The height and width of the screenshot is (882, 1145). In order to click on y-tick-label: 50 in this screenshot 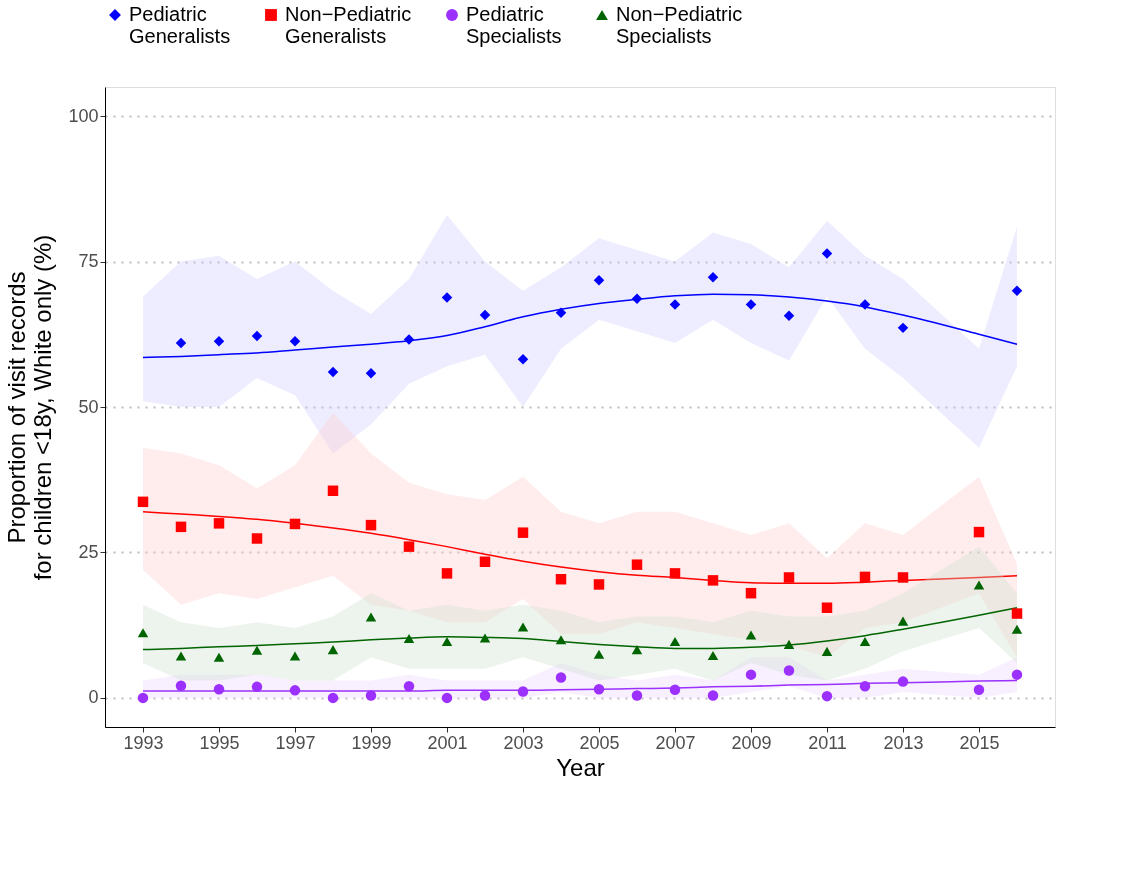, I will do `click(88, 406)`.